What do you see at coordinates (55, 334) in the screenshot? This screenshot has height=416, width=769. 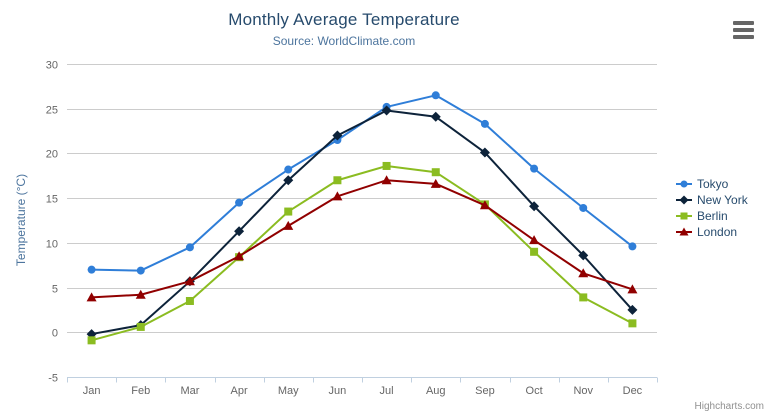 I see `y-tick-label: 0` at bounding box center [55, 334].